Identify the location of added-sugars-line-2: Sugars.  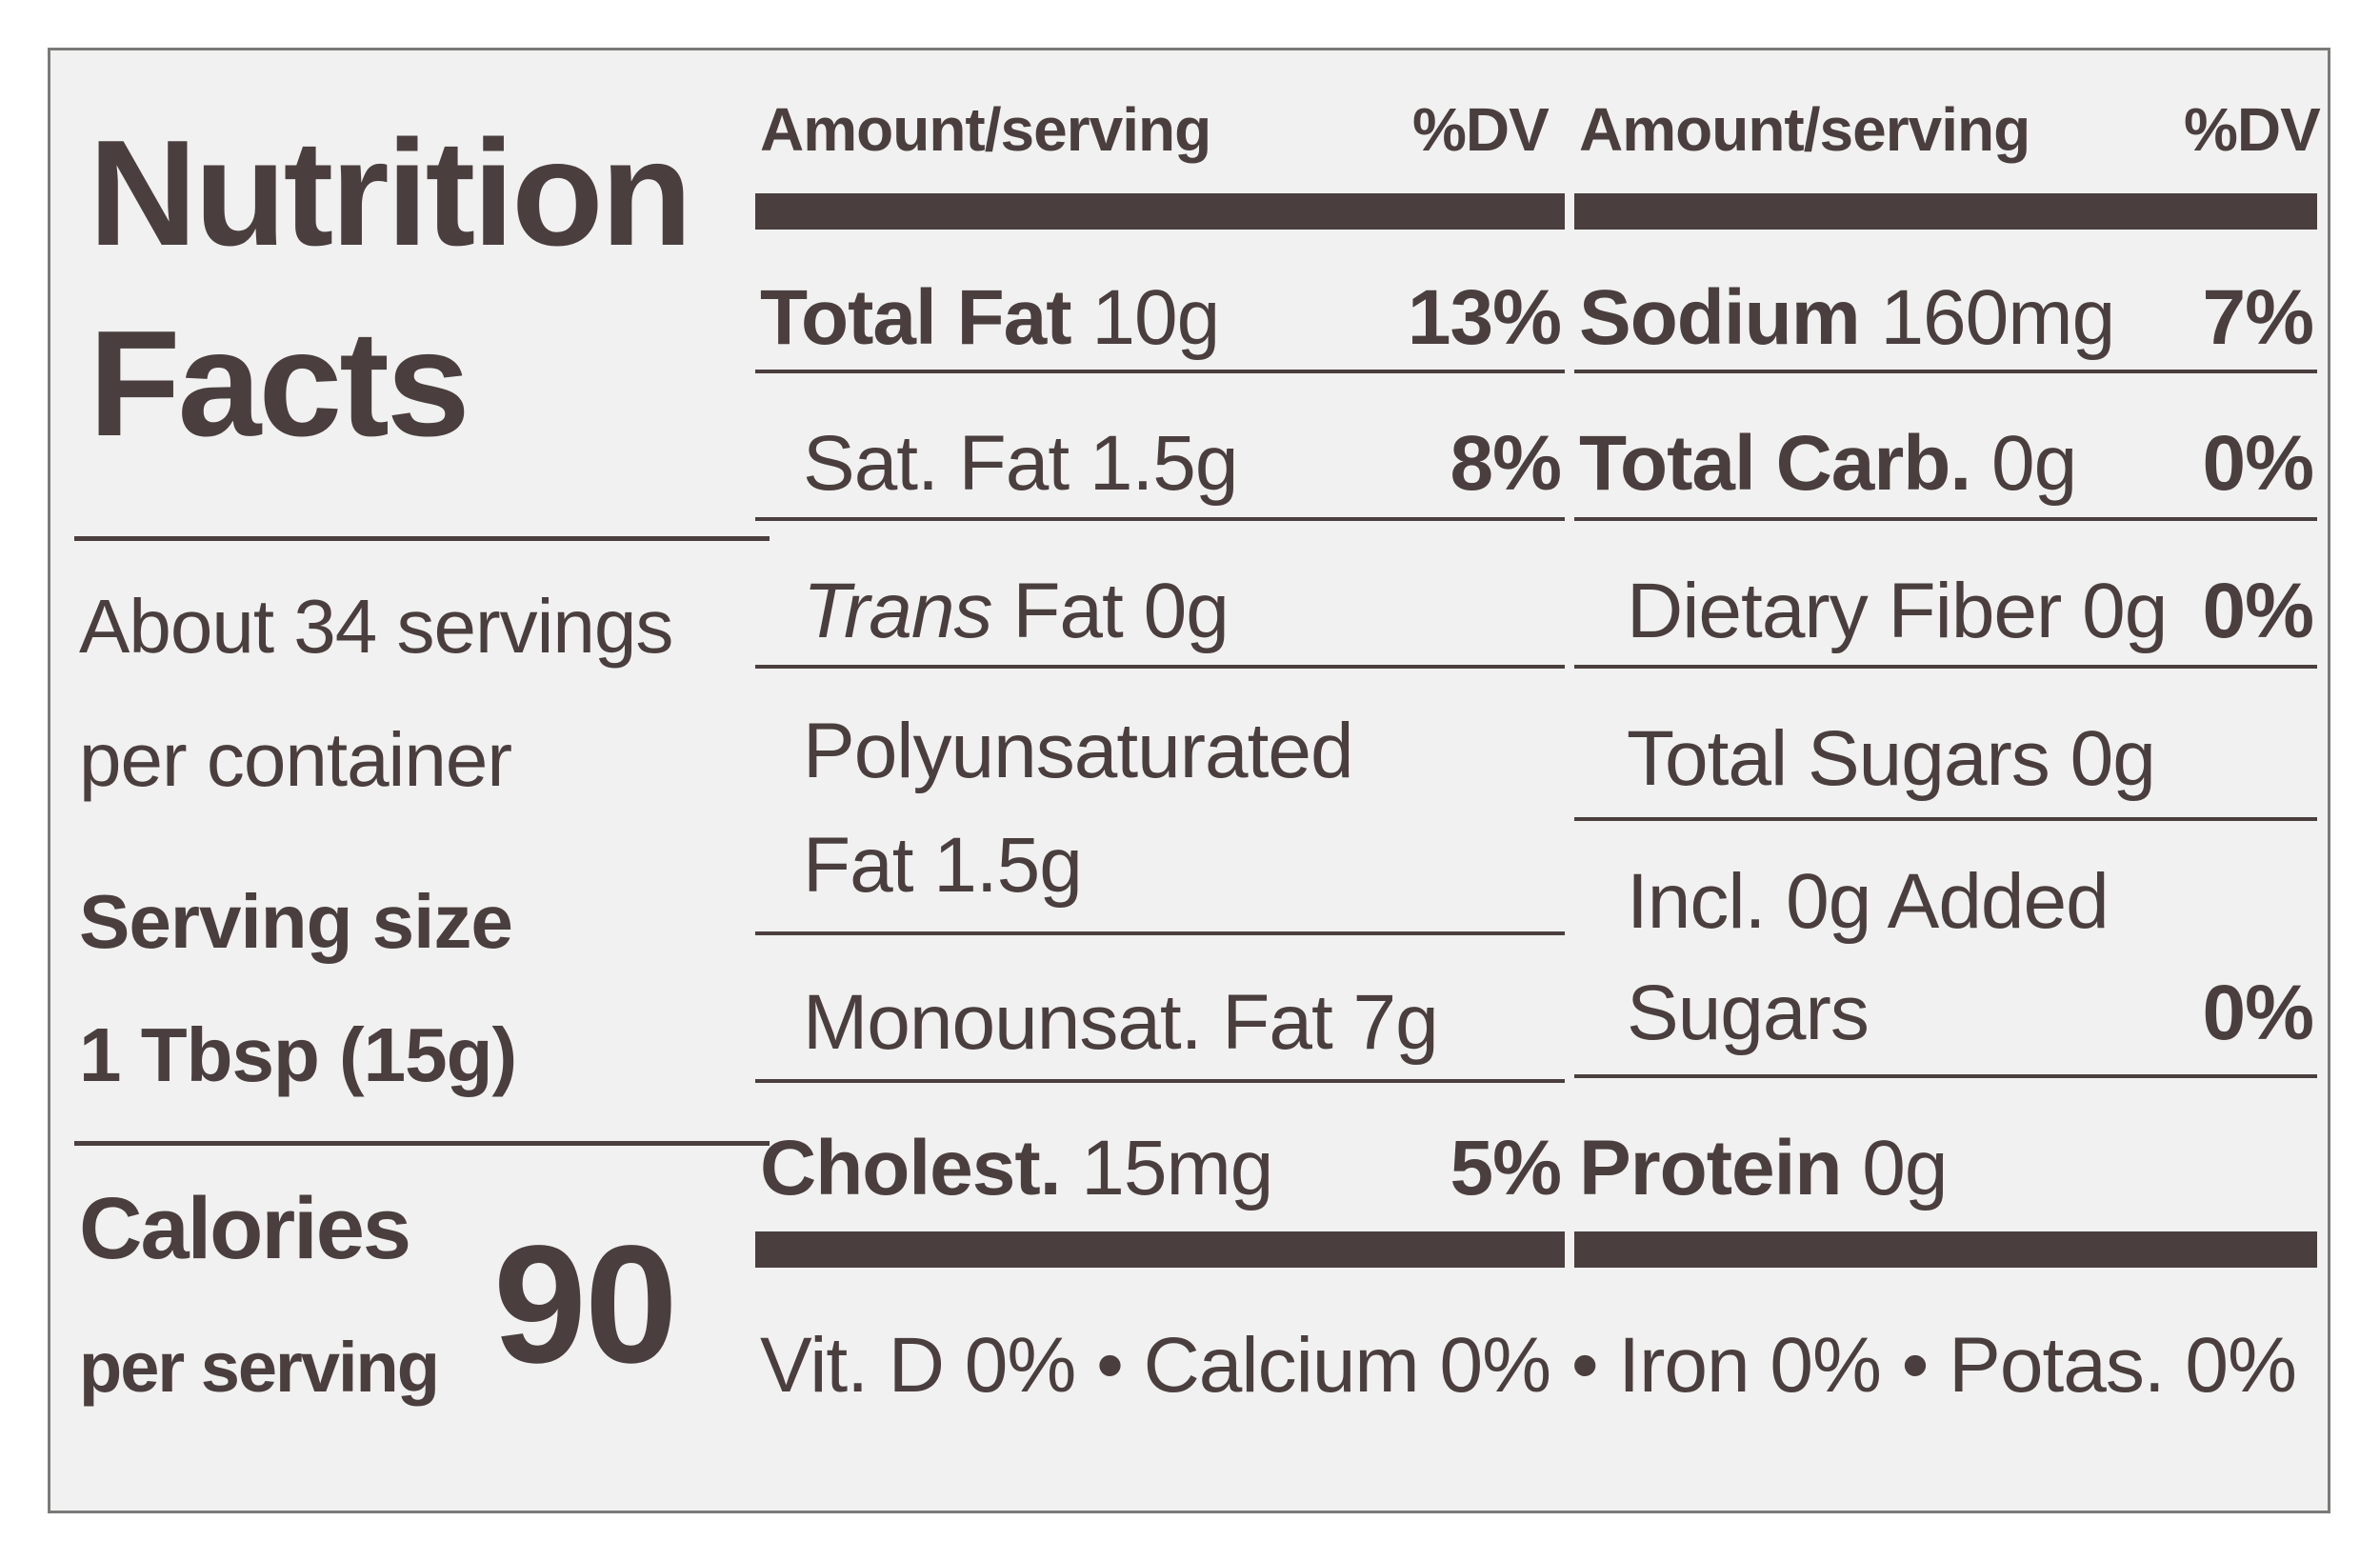
(1748, 1013).